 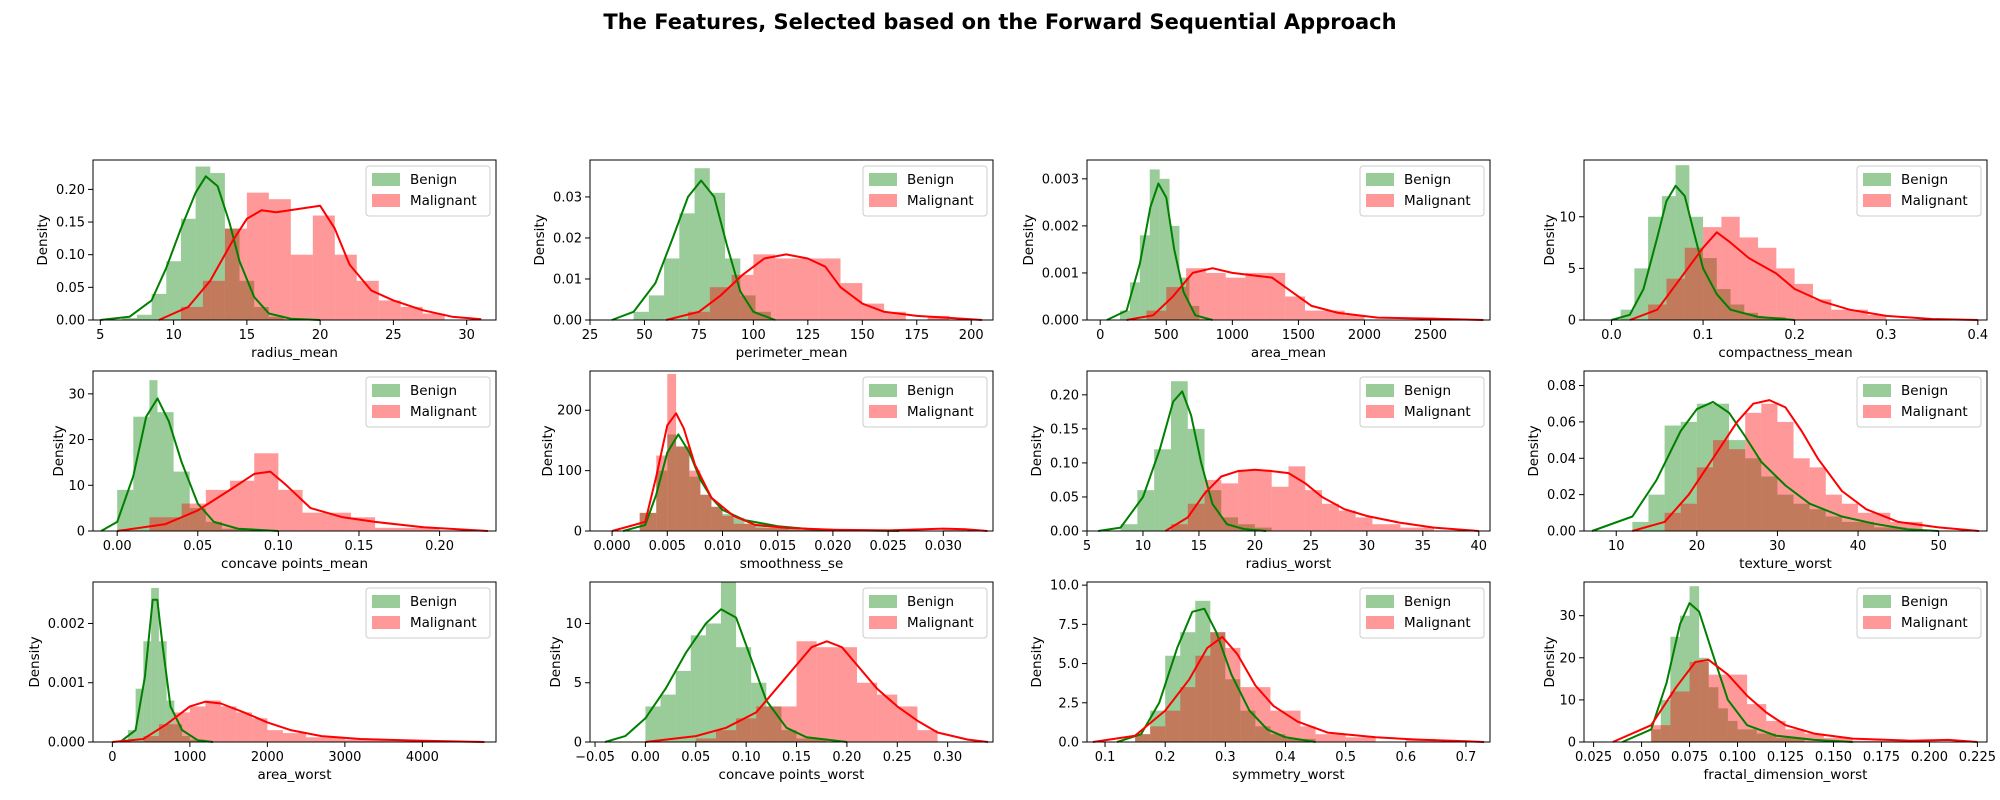 I want to click on x-tick-label: 50, so click(x=1938, y=546).